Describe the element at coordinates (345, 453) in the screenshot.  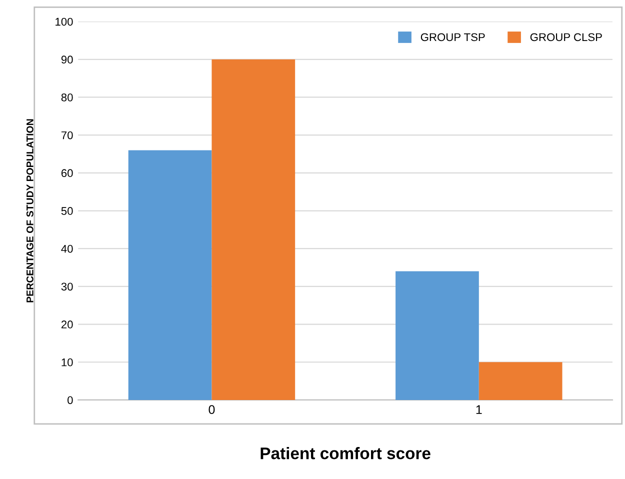
I see `x-axis-title: Patient comfort score` at that location.